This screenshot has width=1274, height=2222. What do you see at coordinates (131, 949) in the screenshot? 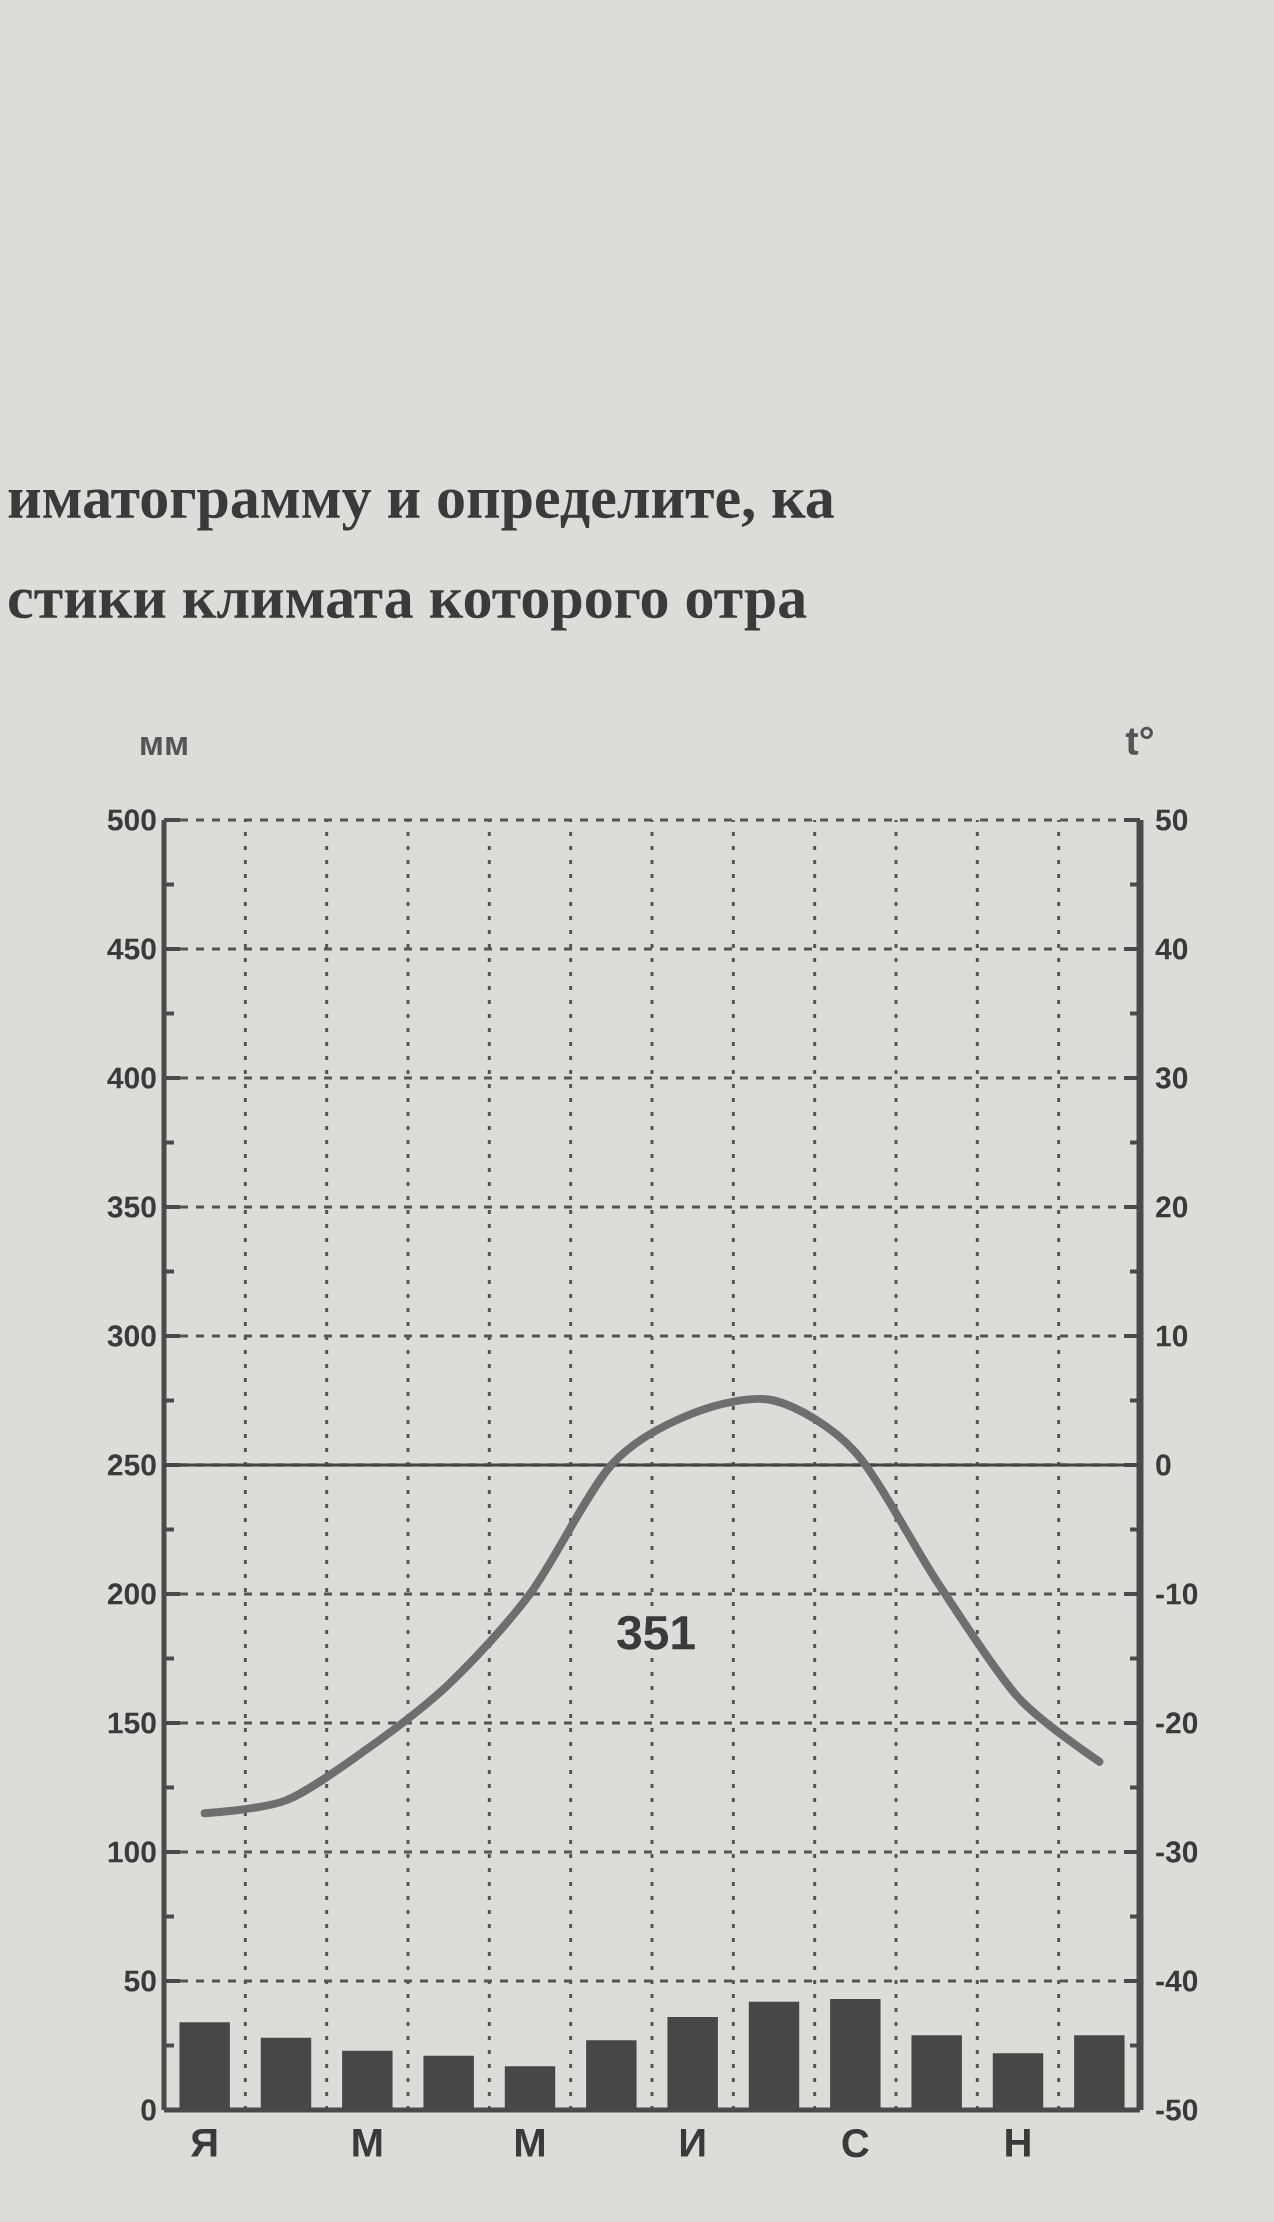
I see `y-tick-label: 450` at bounding box center [131, 949].